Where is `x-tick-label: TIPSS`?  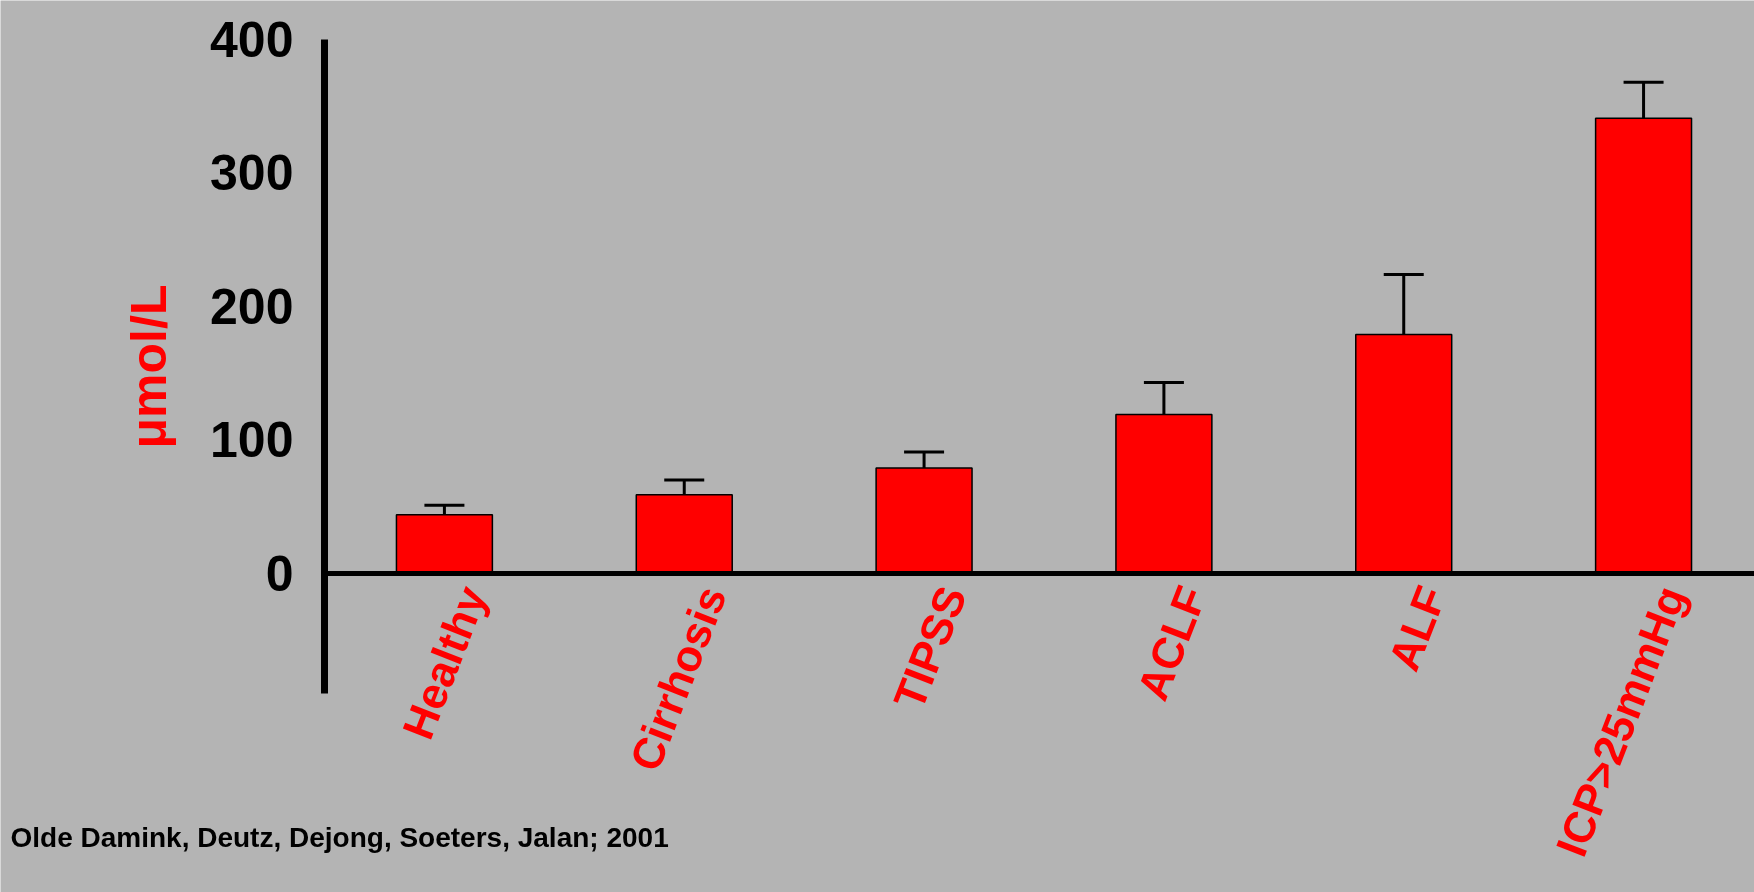
x-tick-label: TIPSS is located at coordinates (929, 647).